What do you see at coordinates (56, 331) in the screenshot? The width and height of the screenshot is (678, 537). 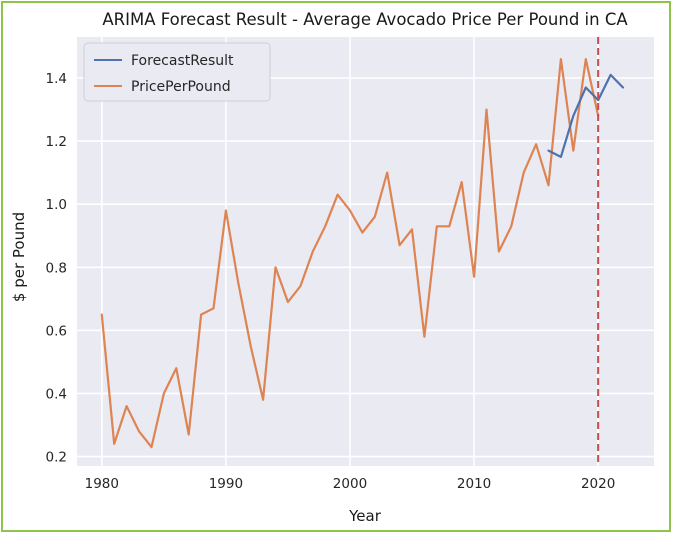 I see `y-tick-label: 0.6` at bounding box center [56, 331].